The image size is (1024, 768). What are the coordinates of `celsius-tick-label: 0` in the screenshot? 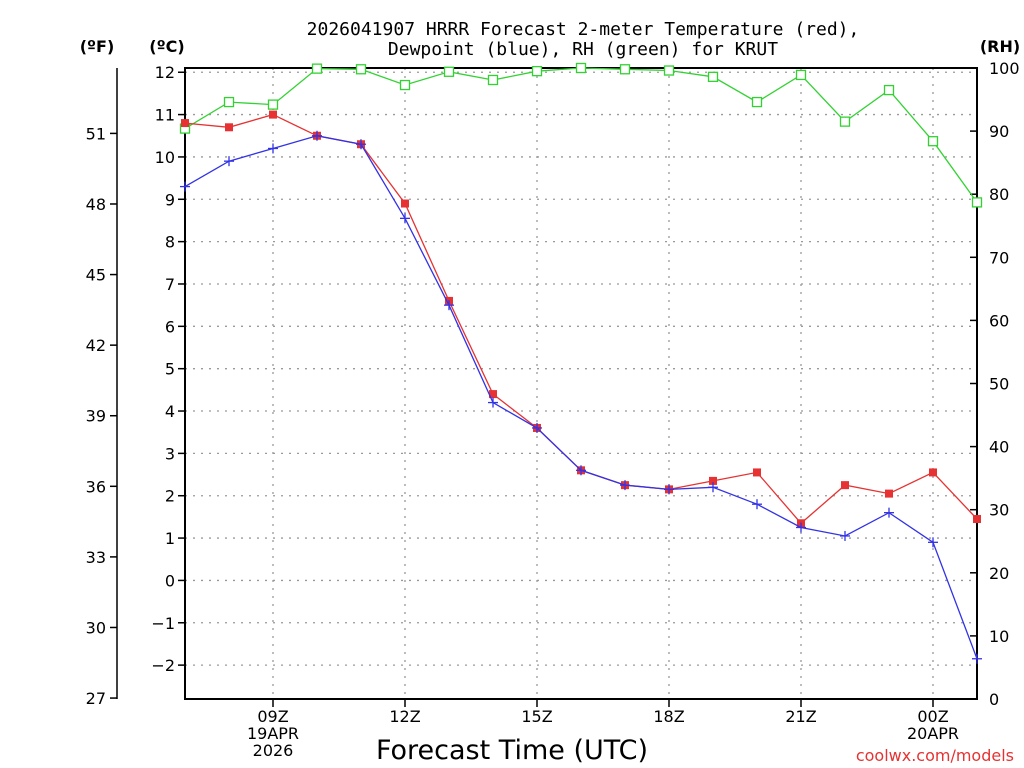 It's located at (170, 580).